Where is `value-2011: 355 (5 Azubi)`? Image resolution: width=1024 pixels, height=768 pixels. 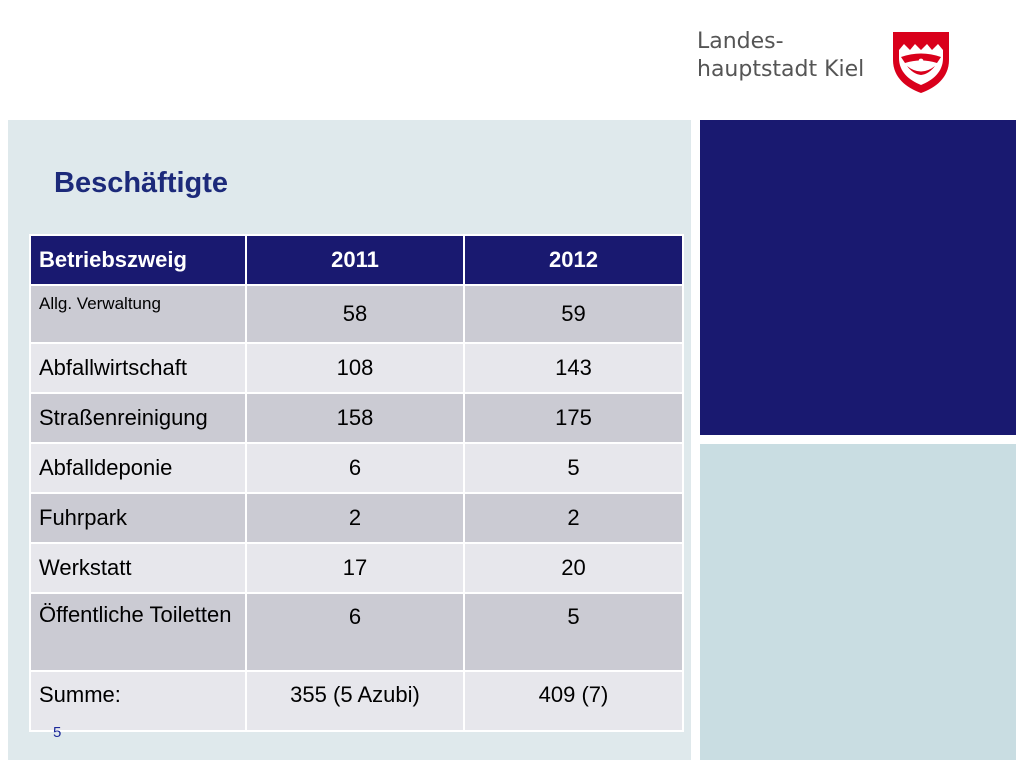 value-2011: 355 (5 Azubi) is located at coordinates (355, 701).